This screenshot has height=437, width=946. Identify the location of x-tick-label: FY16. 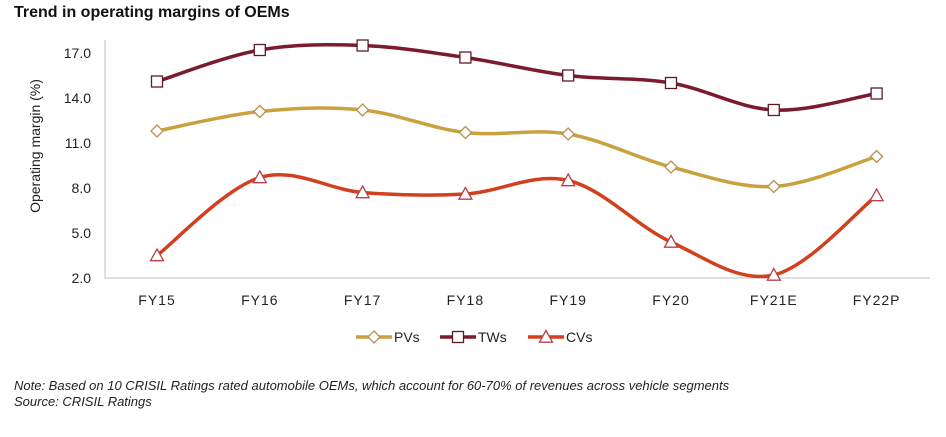
(259, 300).